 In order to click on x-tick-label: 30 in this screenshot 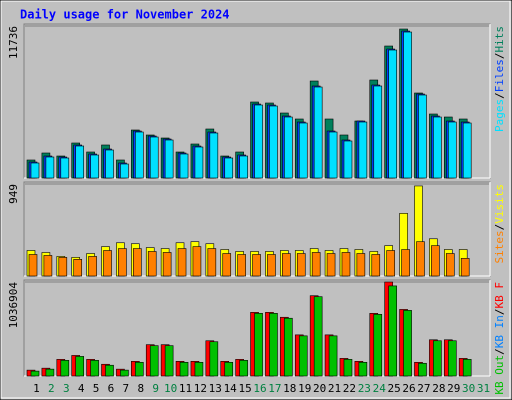, I will do `click(468, 388)`.